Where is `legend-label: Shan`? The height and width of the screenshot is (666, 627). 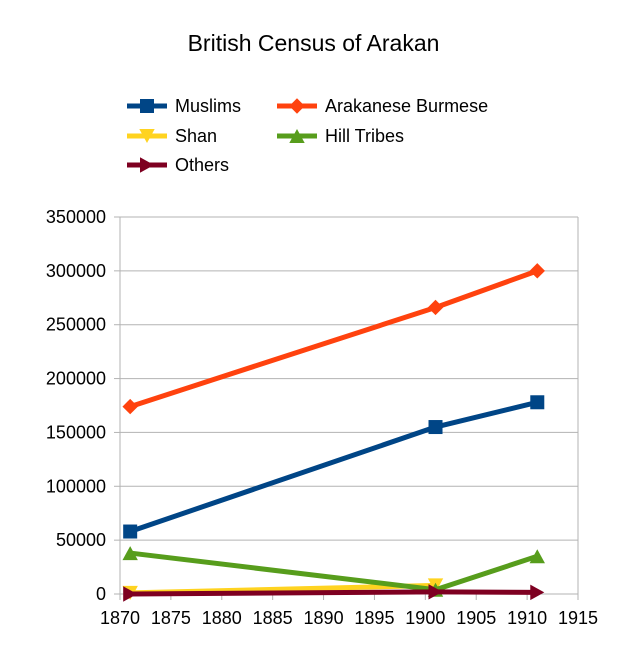
legend-label: Shan is located at coordinates (196, 135).